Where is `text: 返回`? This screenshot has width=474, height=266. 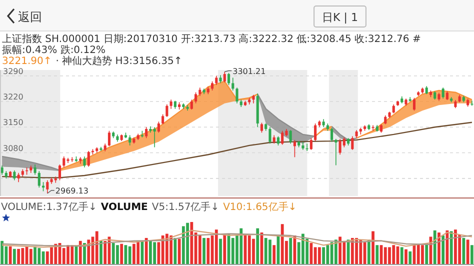
text: 返回 is located at coordinates (30, 17).